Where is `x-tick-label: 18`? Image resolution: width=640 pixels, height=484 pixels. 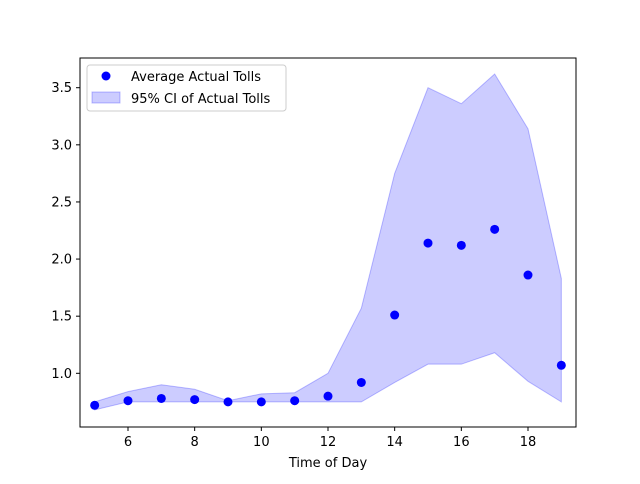 x-tick-label: 18 is located at coordinates (528, 442).